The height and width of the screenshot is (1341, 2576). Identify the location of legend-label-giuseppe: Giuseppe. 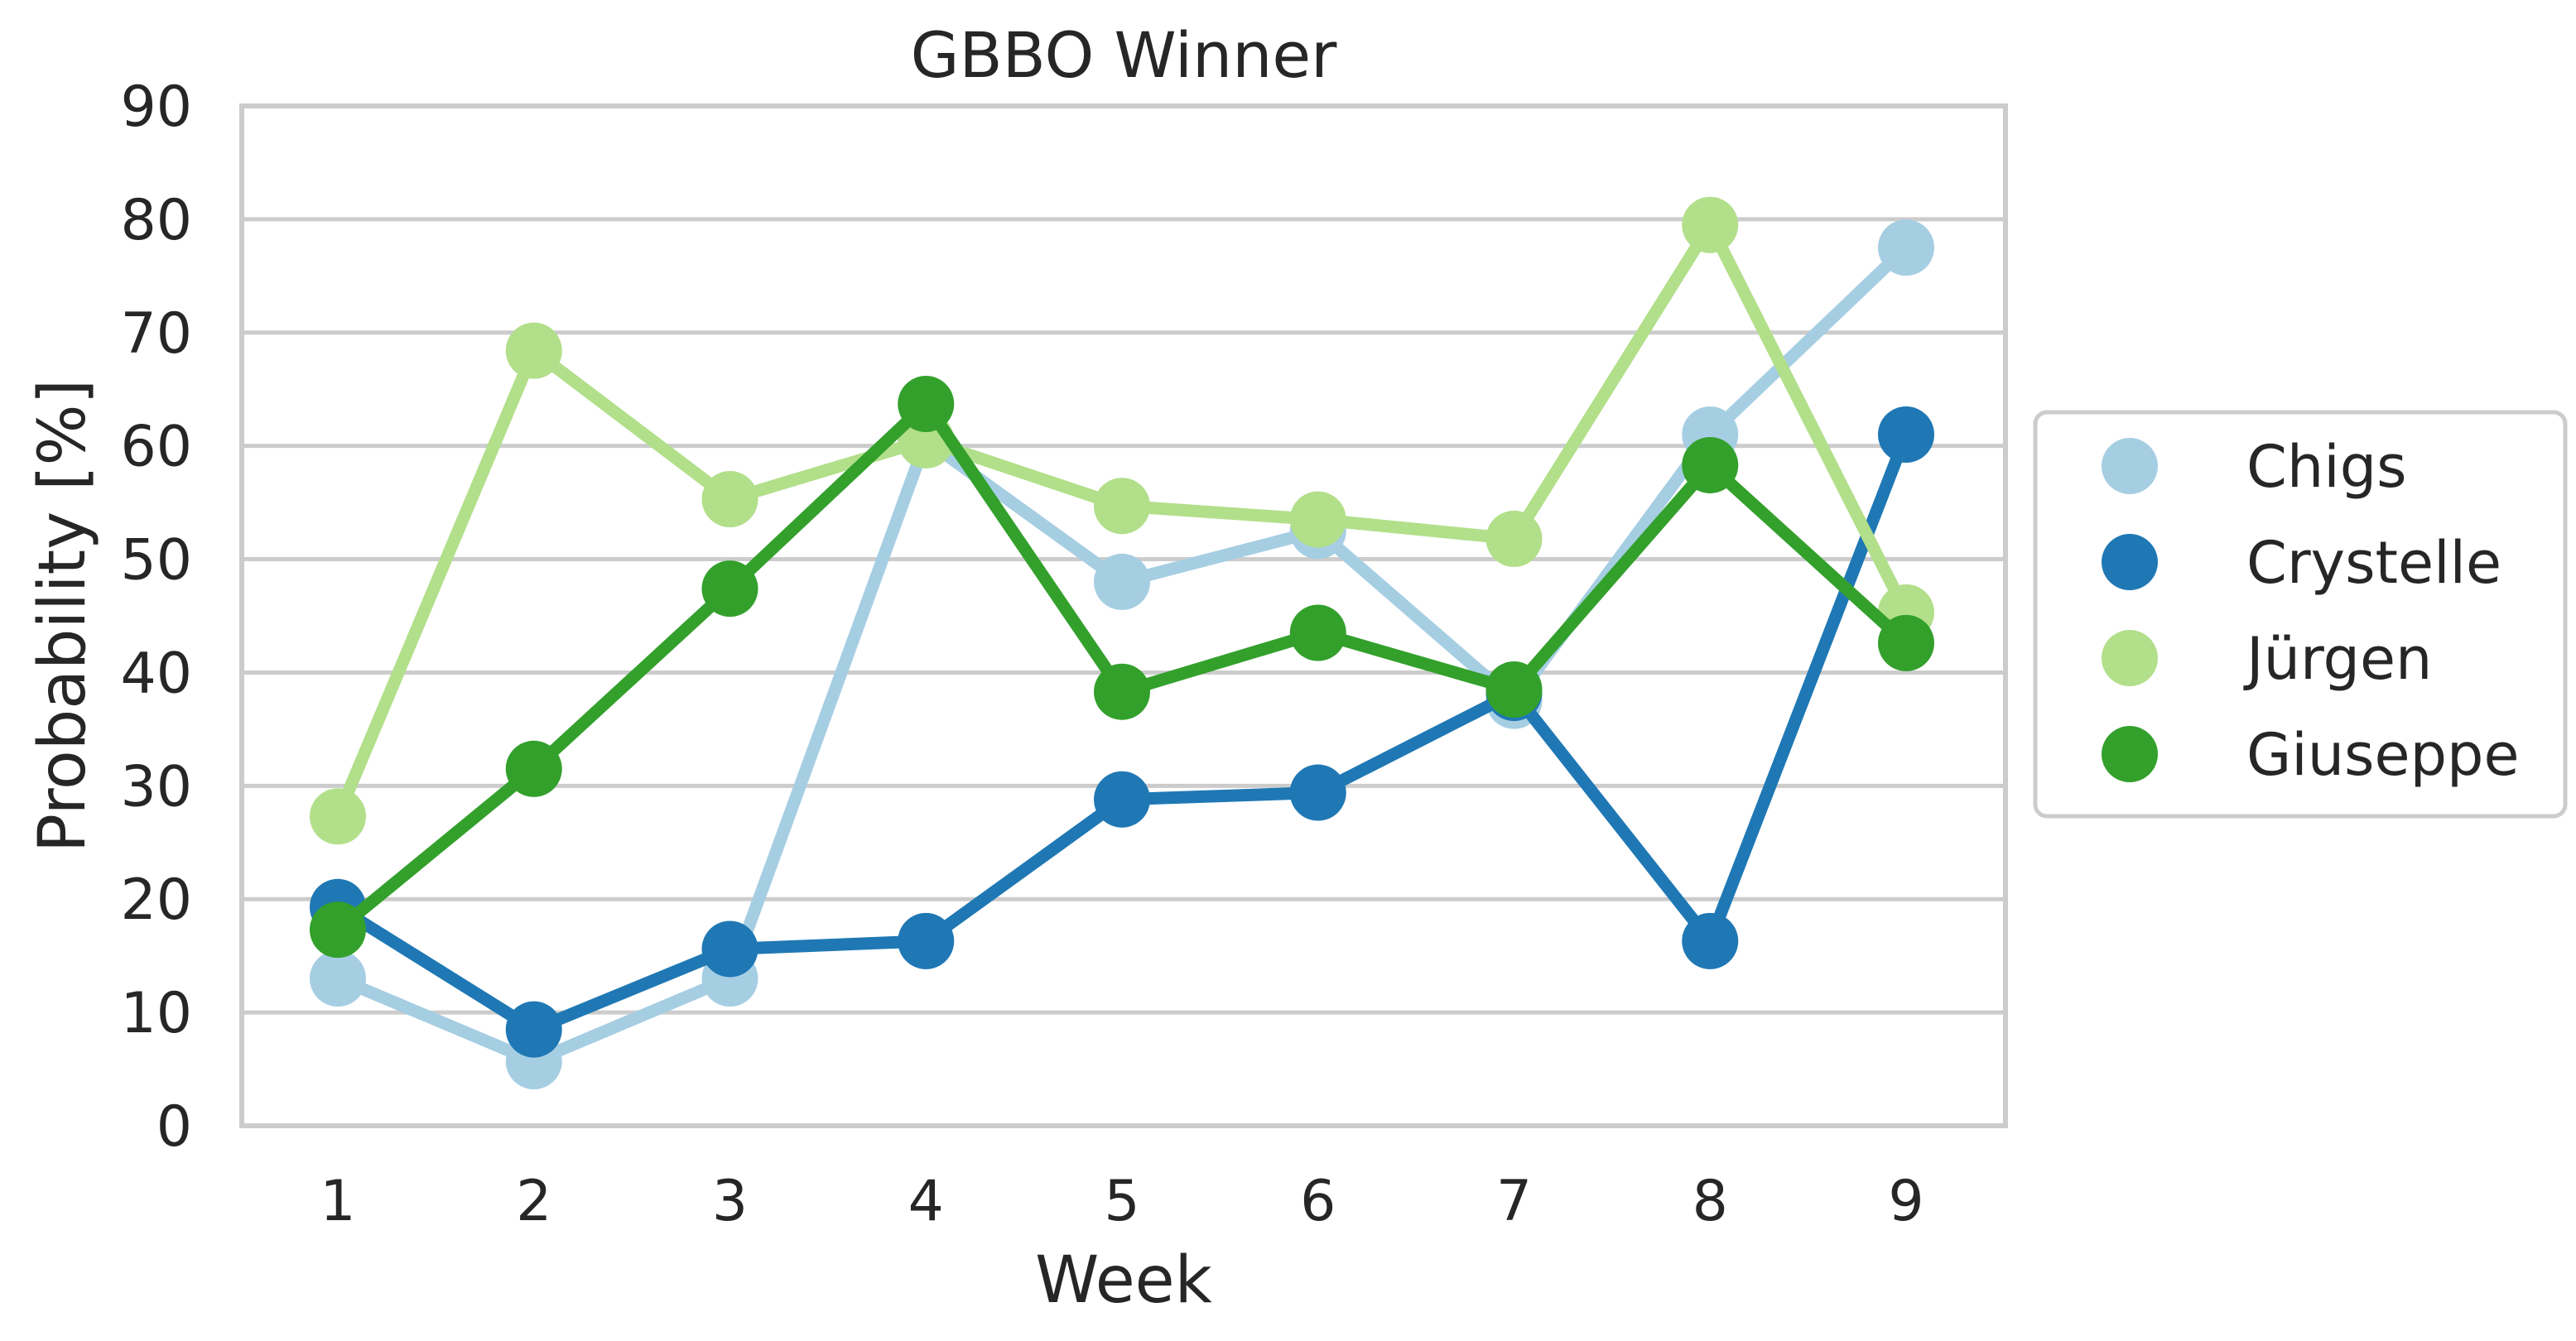
(2383, 755).